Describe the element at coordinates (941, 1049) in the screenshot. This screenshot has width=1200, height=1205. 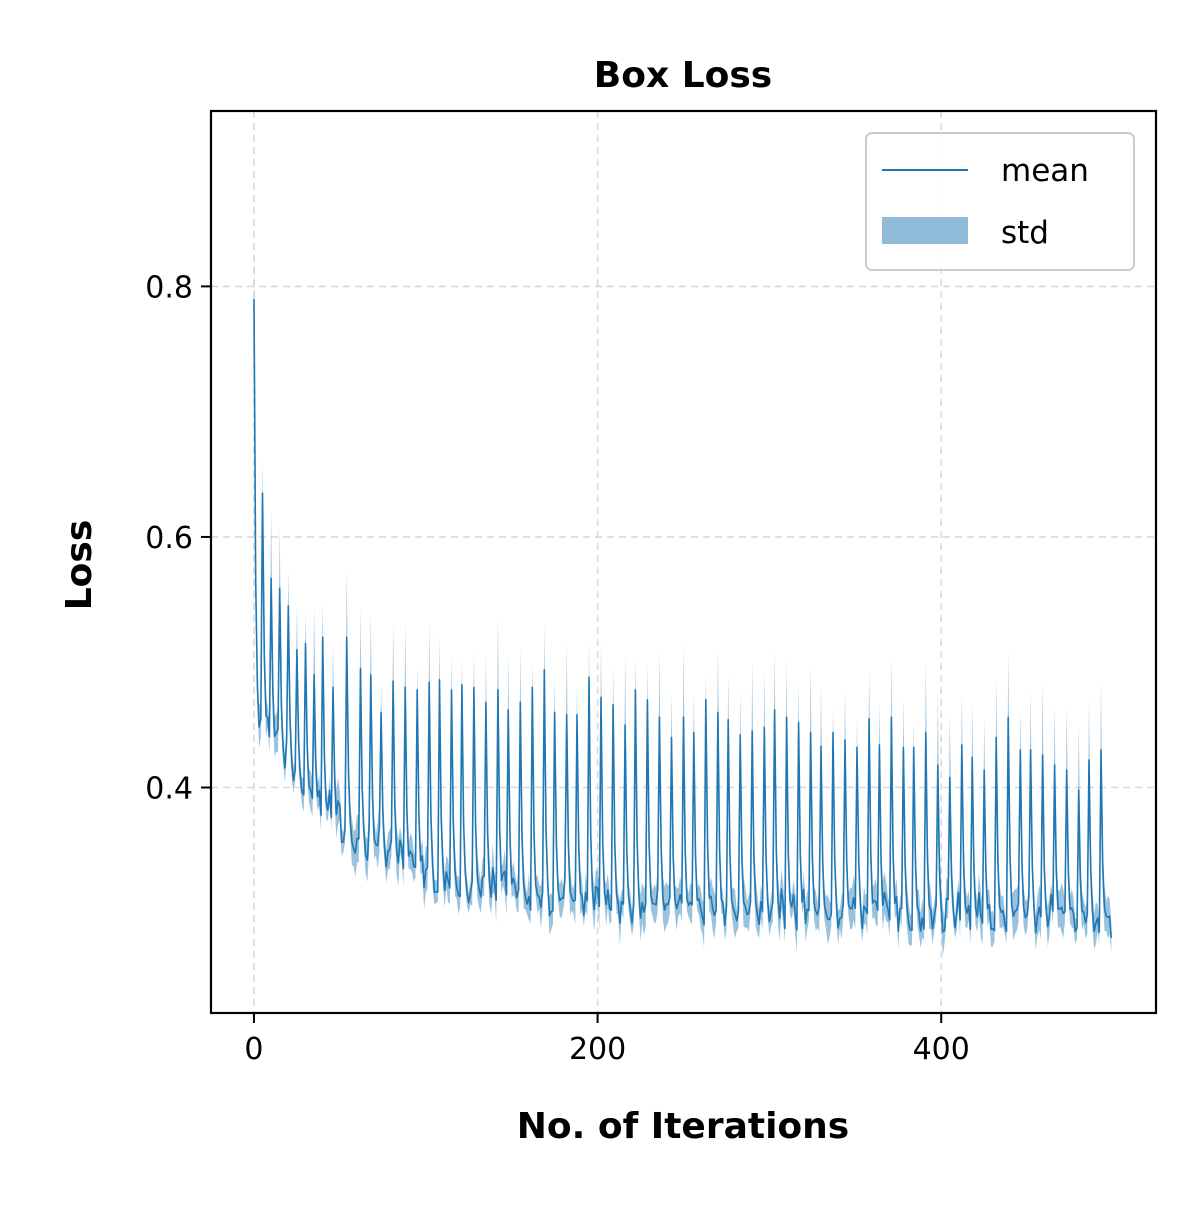
I see `x-tick-label: 400` at that location.